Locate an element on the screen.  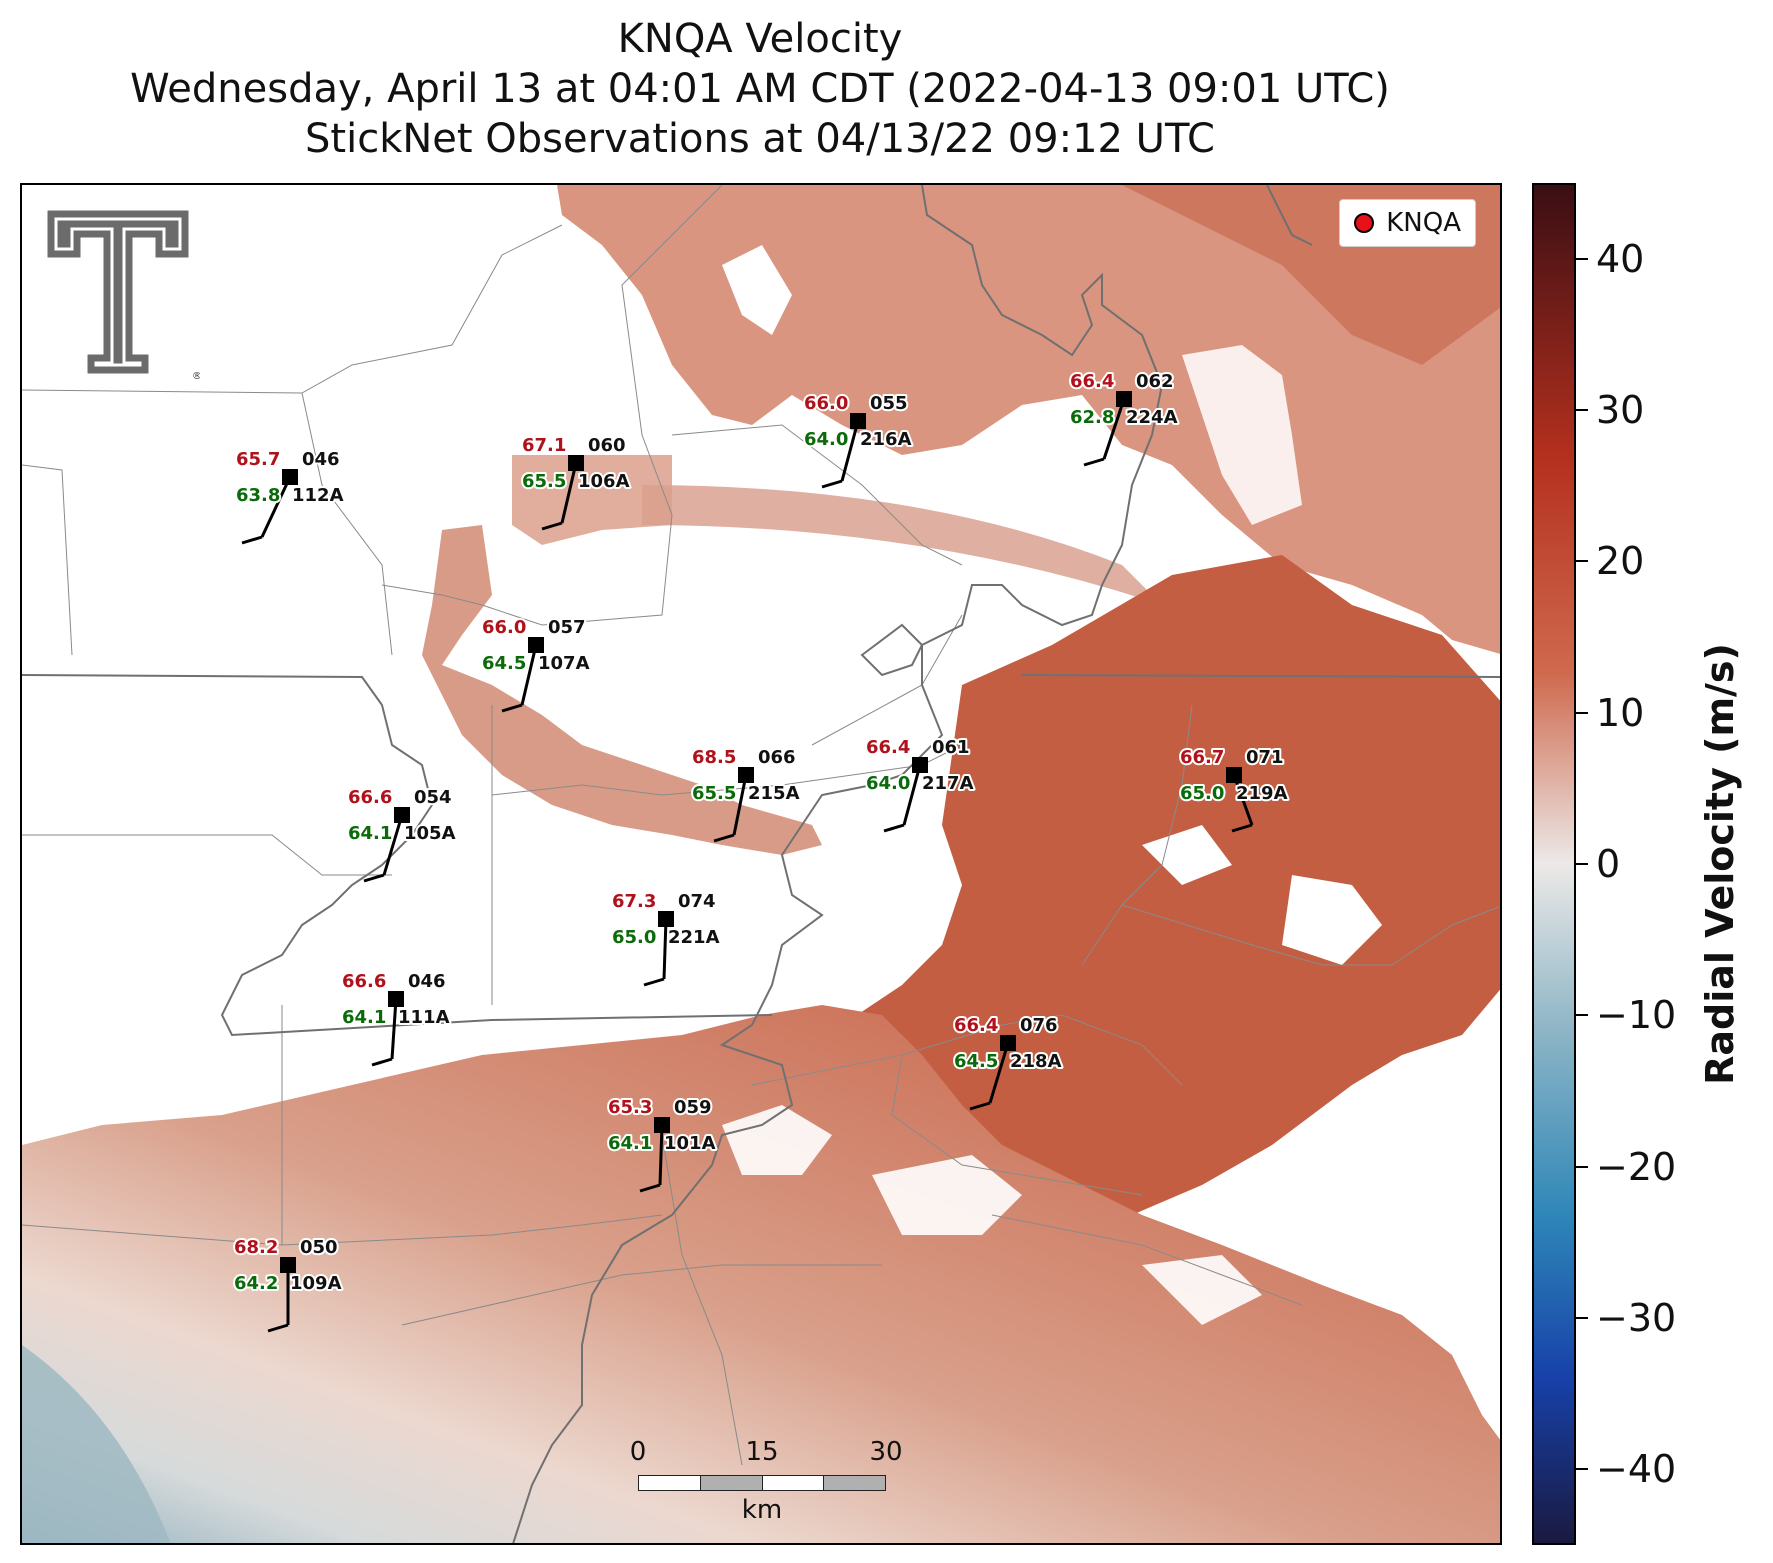
station-106A: 67.1 060 65.5 106A is located at coordinates (576, 482).